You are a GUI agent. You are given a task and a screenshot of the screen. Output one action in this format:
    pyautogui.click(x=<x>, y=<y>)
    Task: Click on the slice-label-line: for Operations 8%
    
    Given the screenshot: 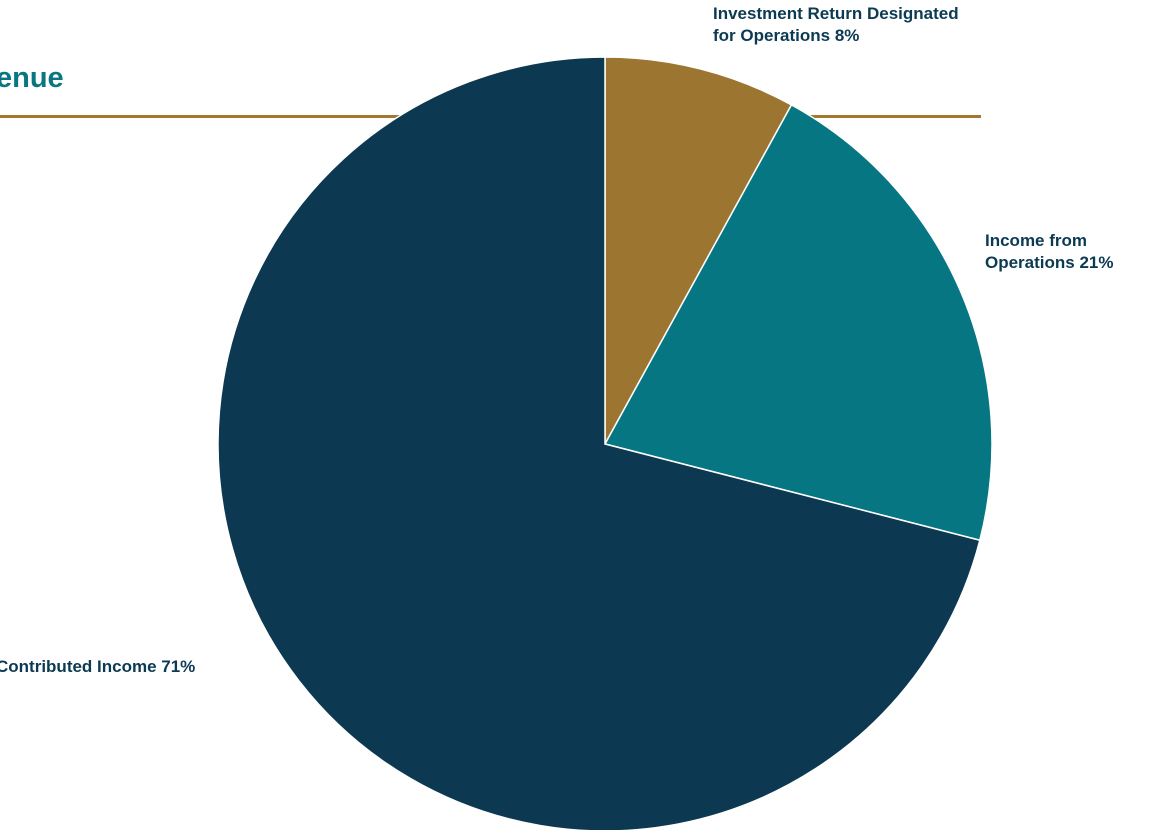 What is the action you would take?
    pyautogui.click(x=786, y=35)
    